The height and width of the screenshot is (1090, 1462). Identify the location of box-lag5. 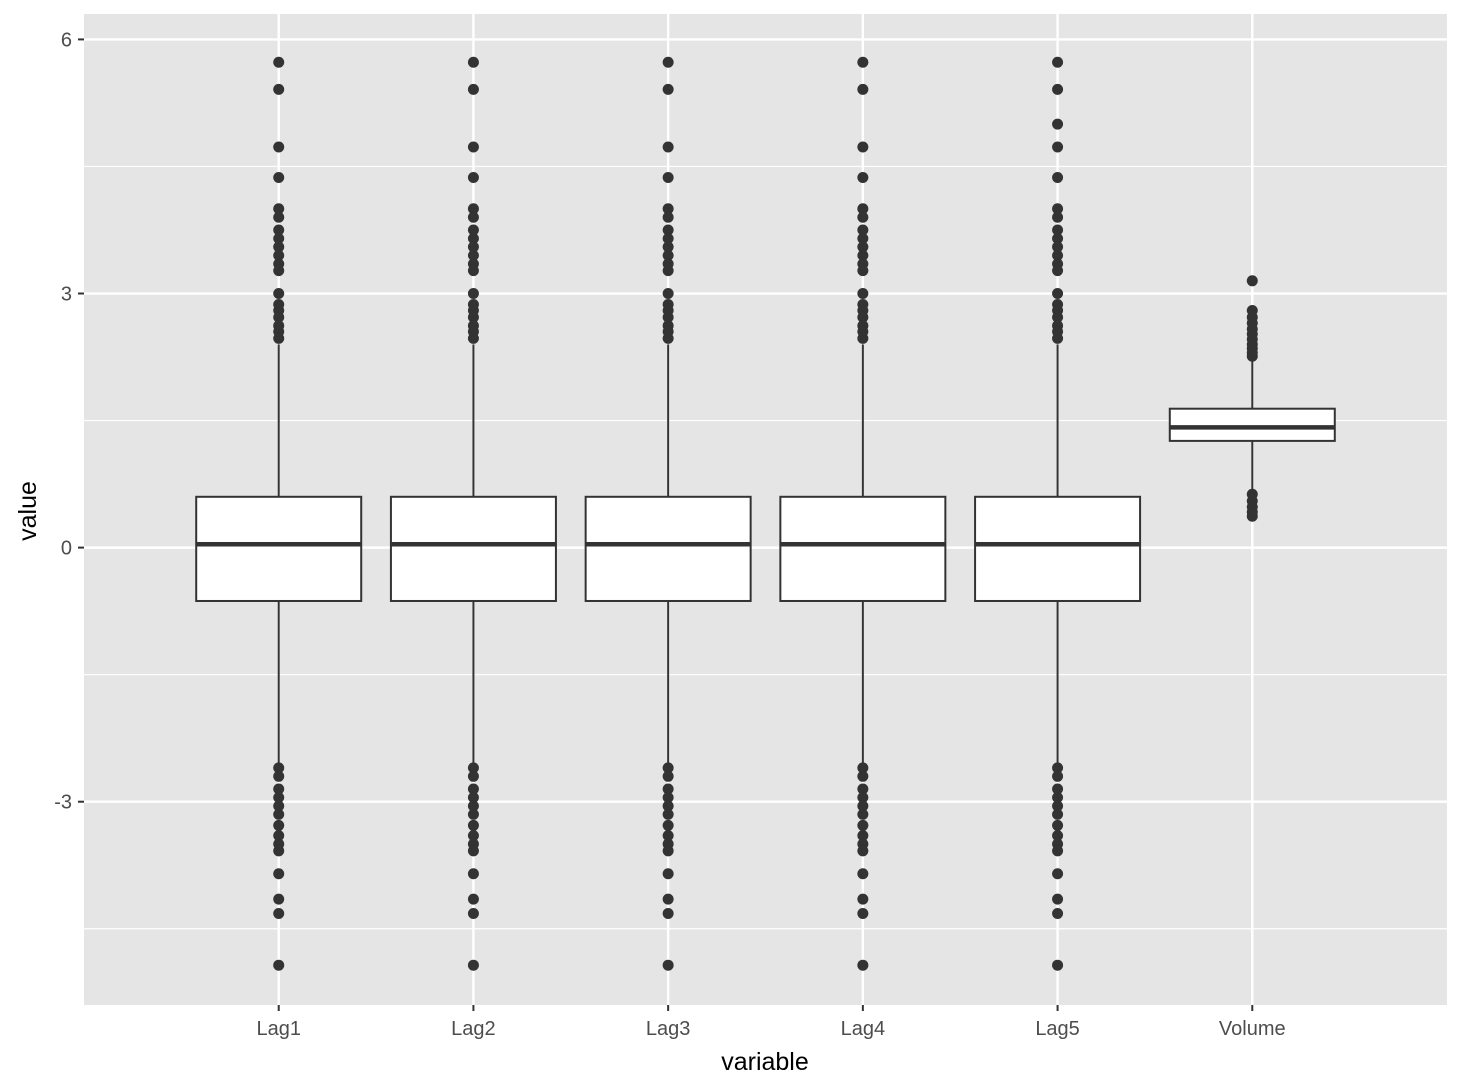
(1058, 513).